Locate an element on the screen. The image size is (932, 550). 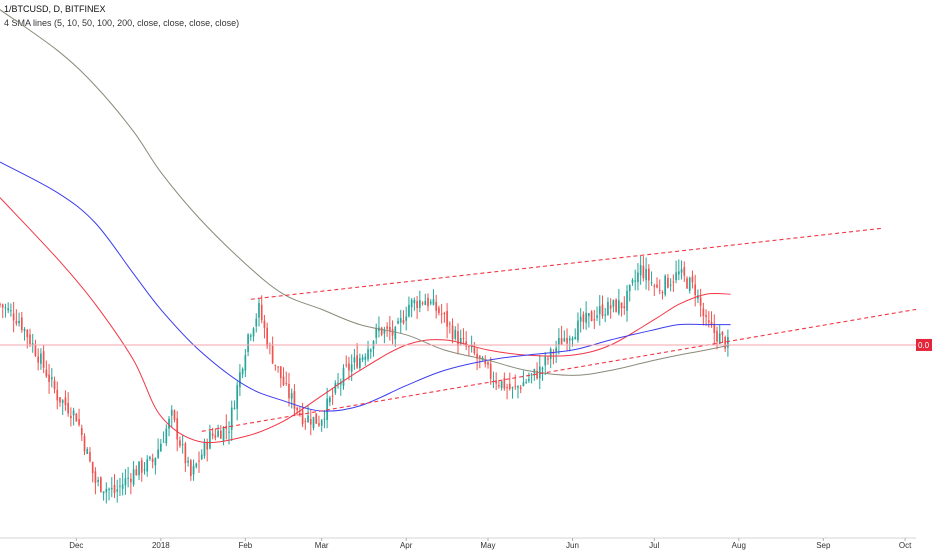
chart-symbol-title: 1/BTCUSD, D, BITFINEX is located at coordinates (55, 9).